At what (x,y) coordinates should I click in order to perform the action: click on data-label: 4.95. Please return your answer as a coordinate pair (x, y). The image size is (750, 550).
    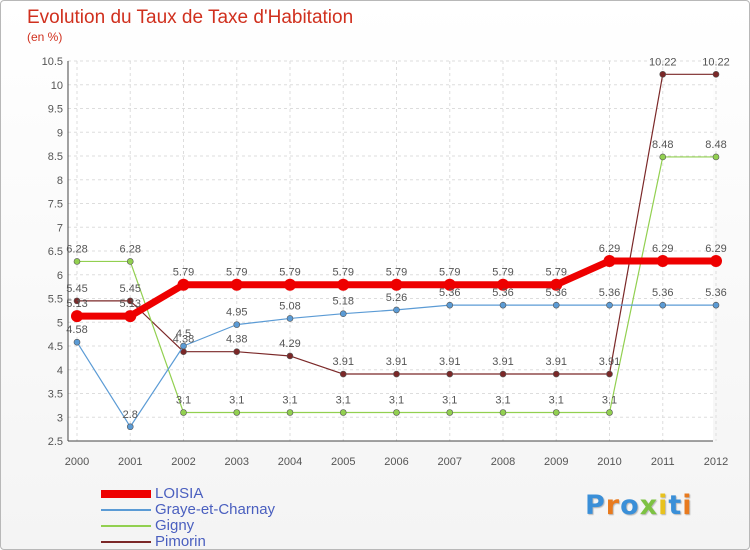
    Looking at the image, I should click on (236, 313).